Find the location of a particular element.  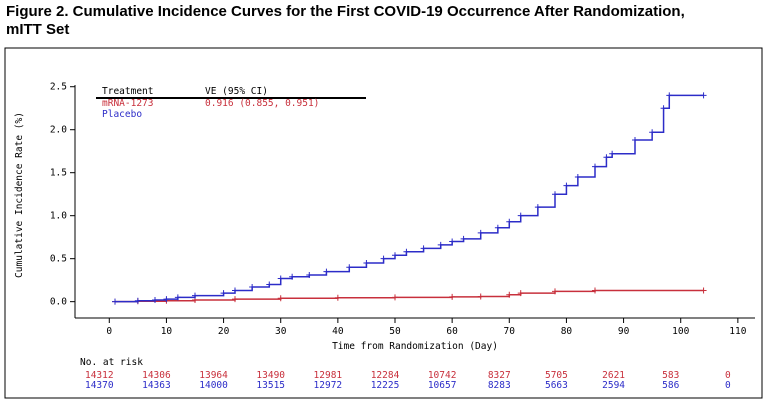

x-tick-label: 90 is located at coordinates (624, 331).